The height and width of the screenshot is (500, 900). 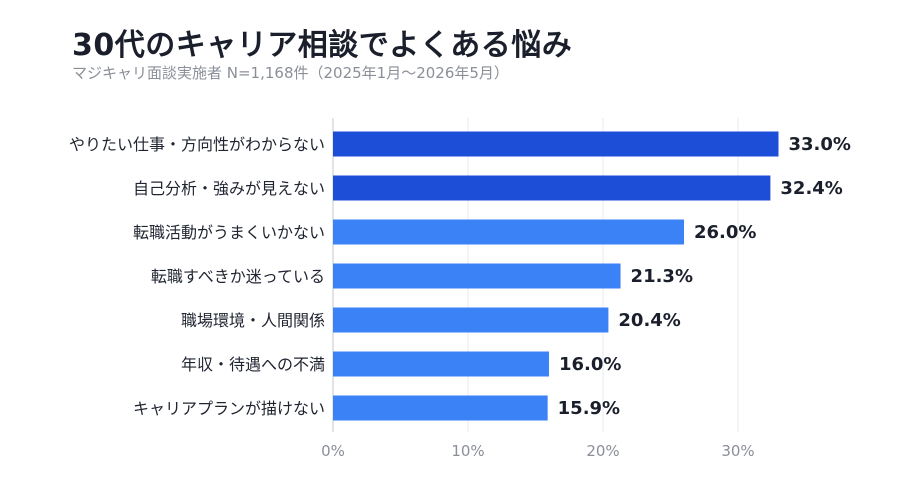 I want to click on value-label: 21.3%, so click(x=662, y=276).